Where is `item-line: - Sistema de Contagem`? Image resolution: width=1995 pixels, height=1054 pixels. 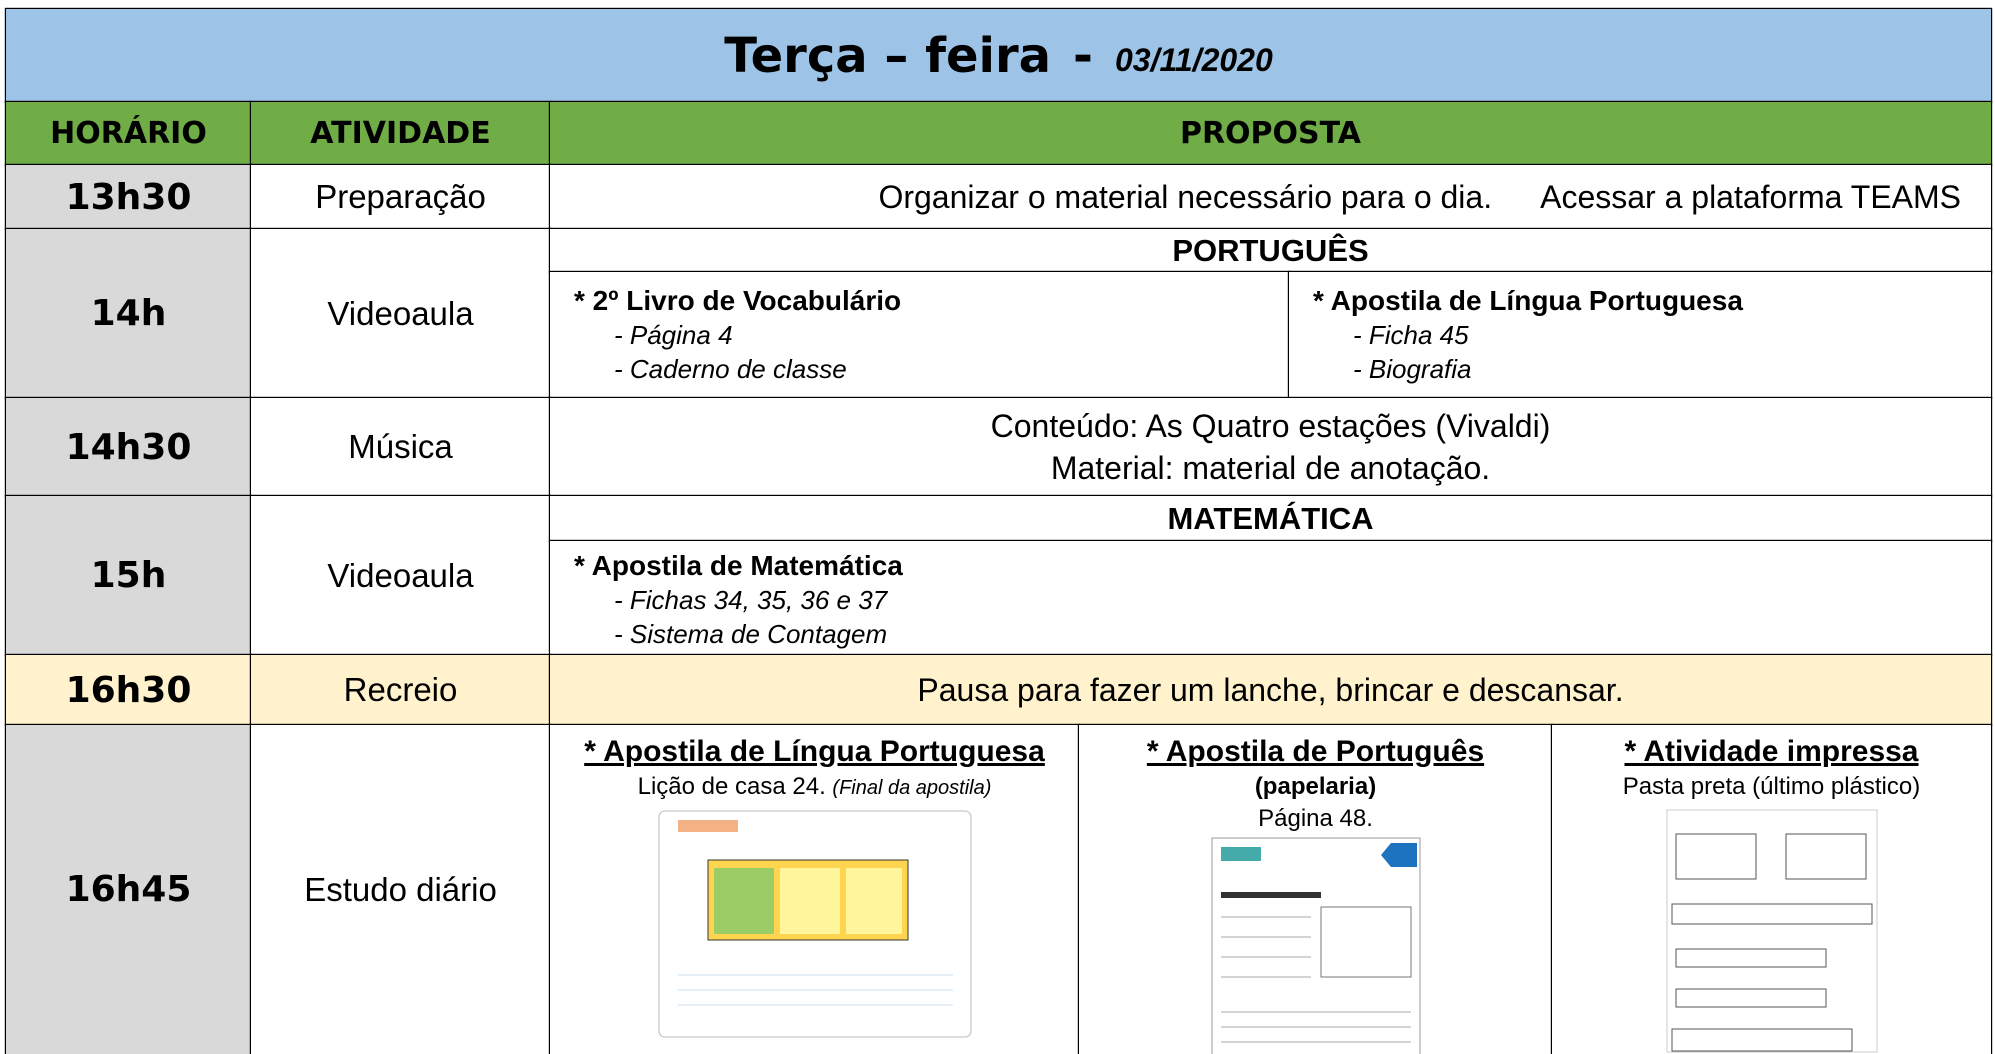
item-line: - Sistema de Contagem is located at coordinates (751, 634).